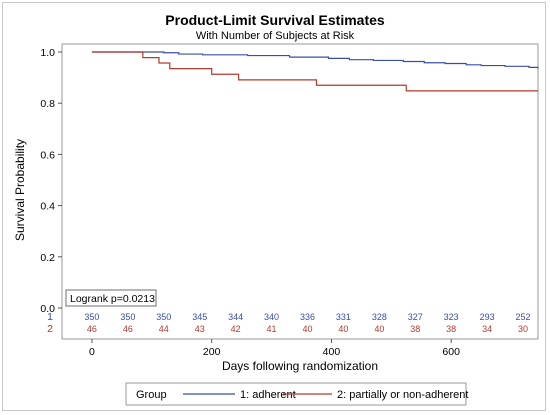  What do you see at coordinates (523, 329) in the screenshot?
I see `at-risk-value: 30` at bounding box center [523, 329].